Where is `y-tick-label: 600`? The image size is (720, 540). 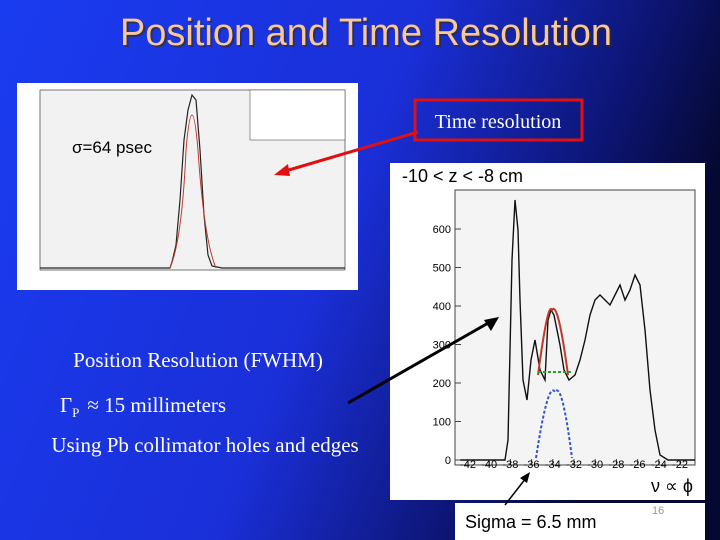 y-tick-label: 600 is located at coordinates (442, 230).